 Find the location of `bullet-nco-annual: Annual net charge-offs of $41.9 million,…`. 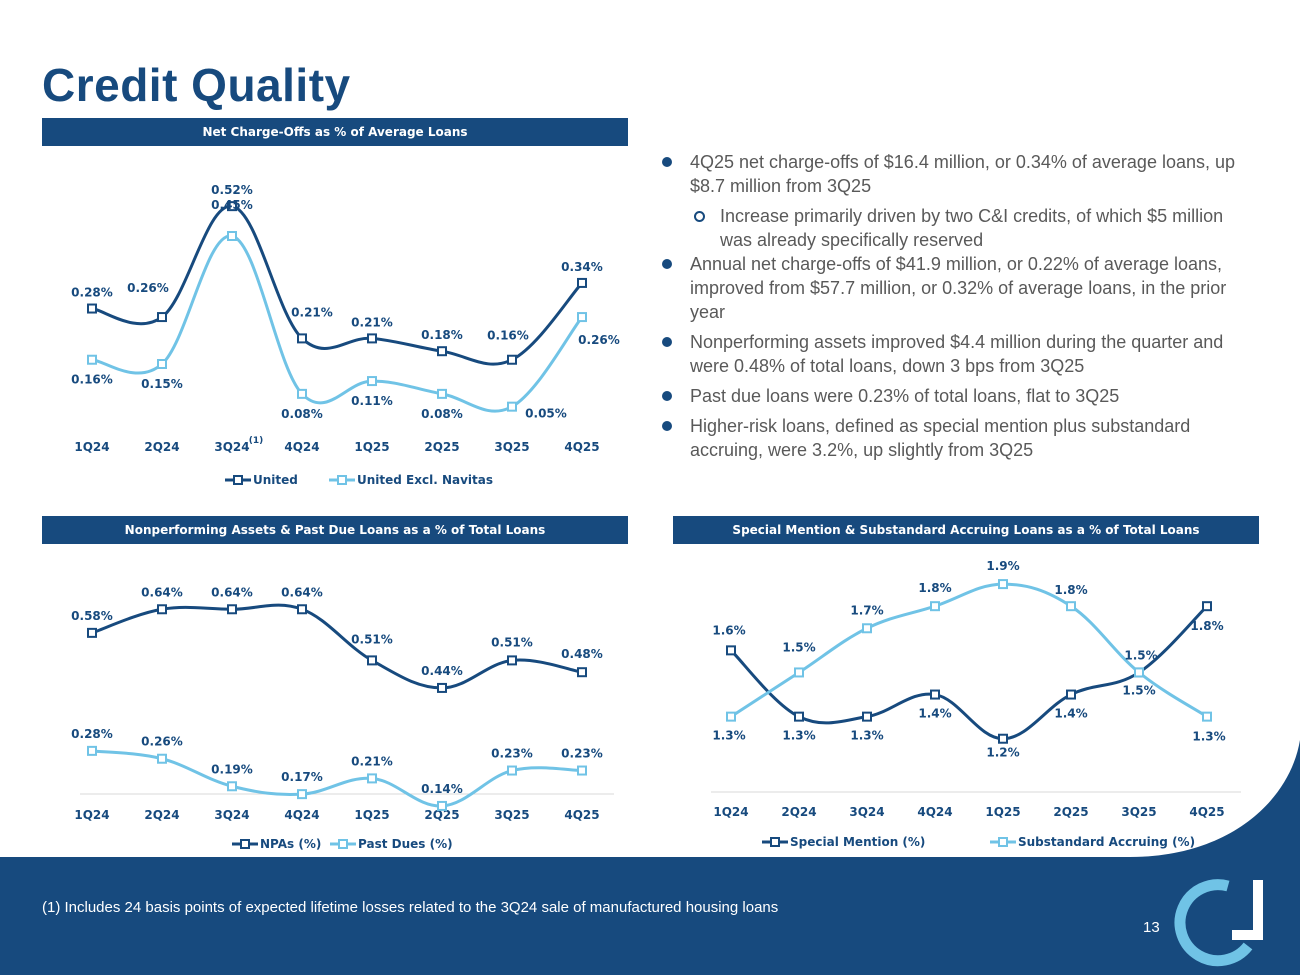

bullet-nco-annual: Annual net charge-offs of $41.9 million,… is located at coordinates (955, 288).